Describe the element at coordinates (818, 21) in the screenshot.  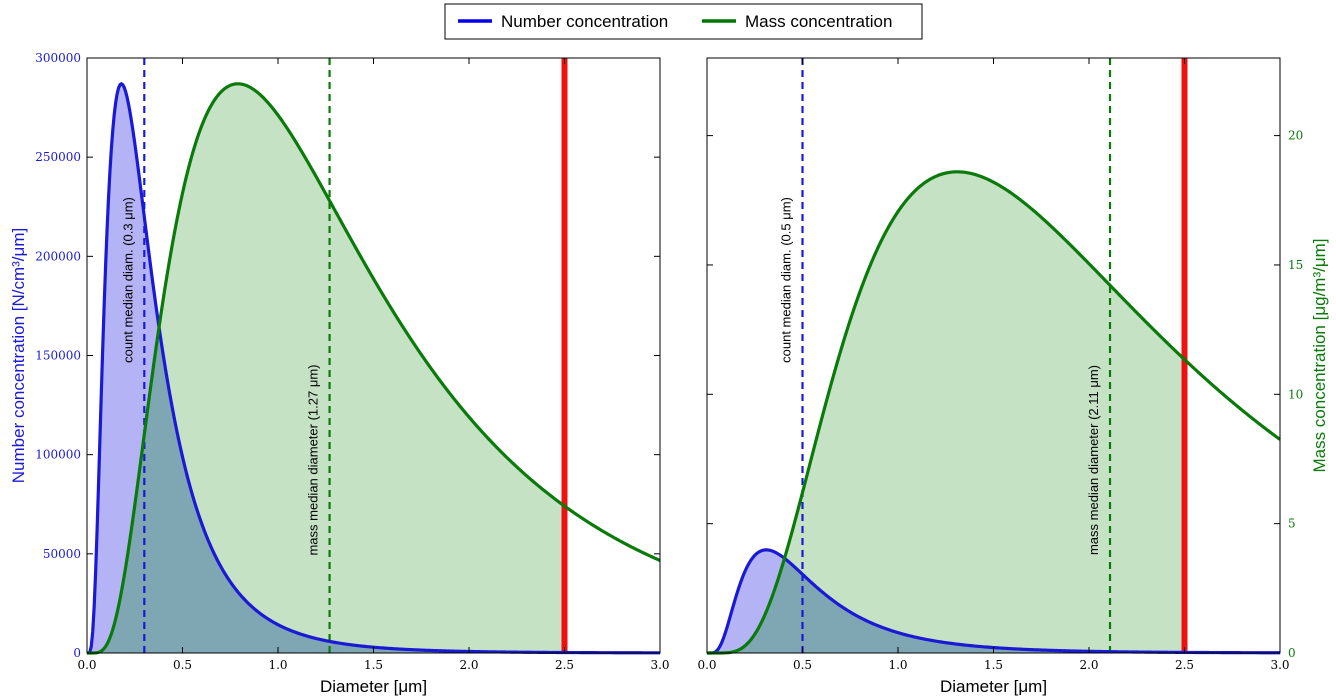
I see `legend-label-mass: Mass concentration` at that location.